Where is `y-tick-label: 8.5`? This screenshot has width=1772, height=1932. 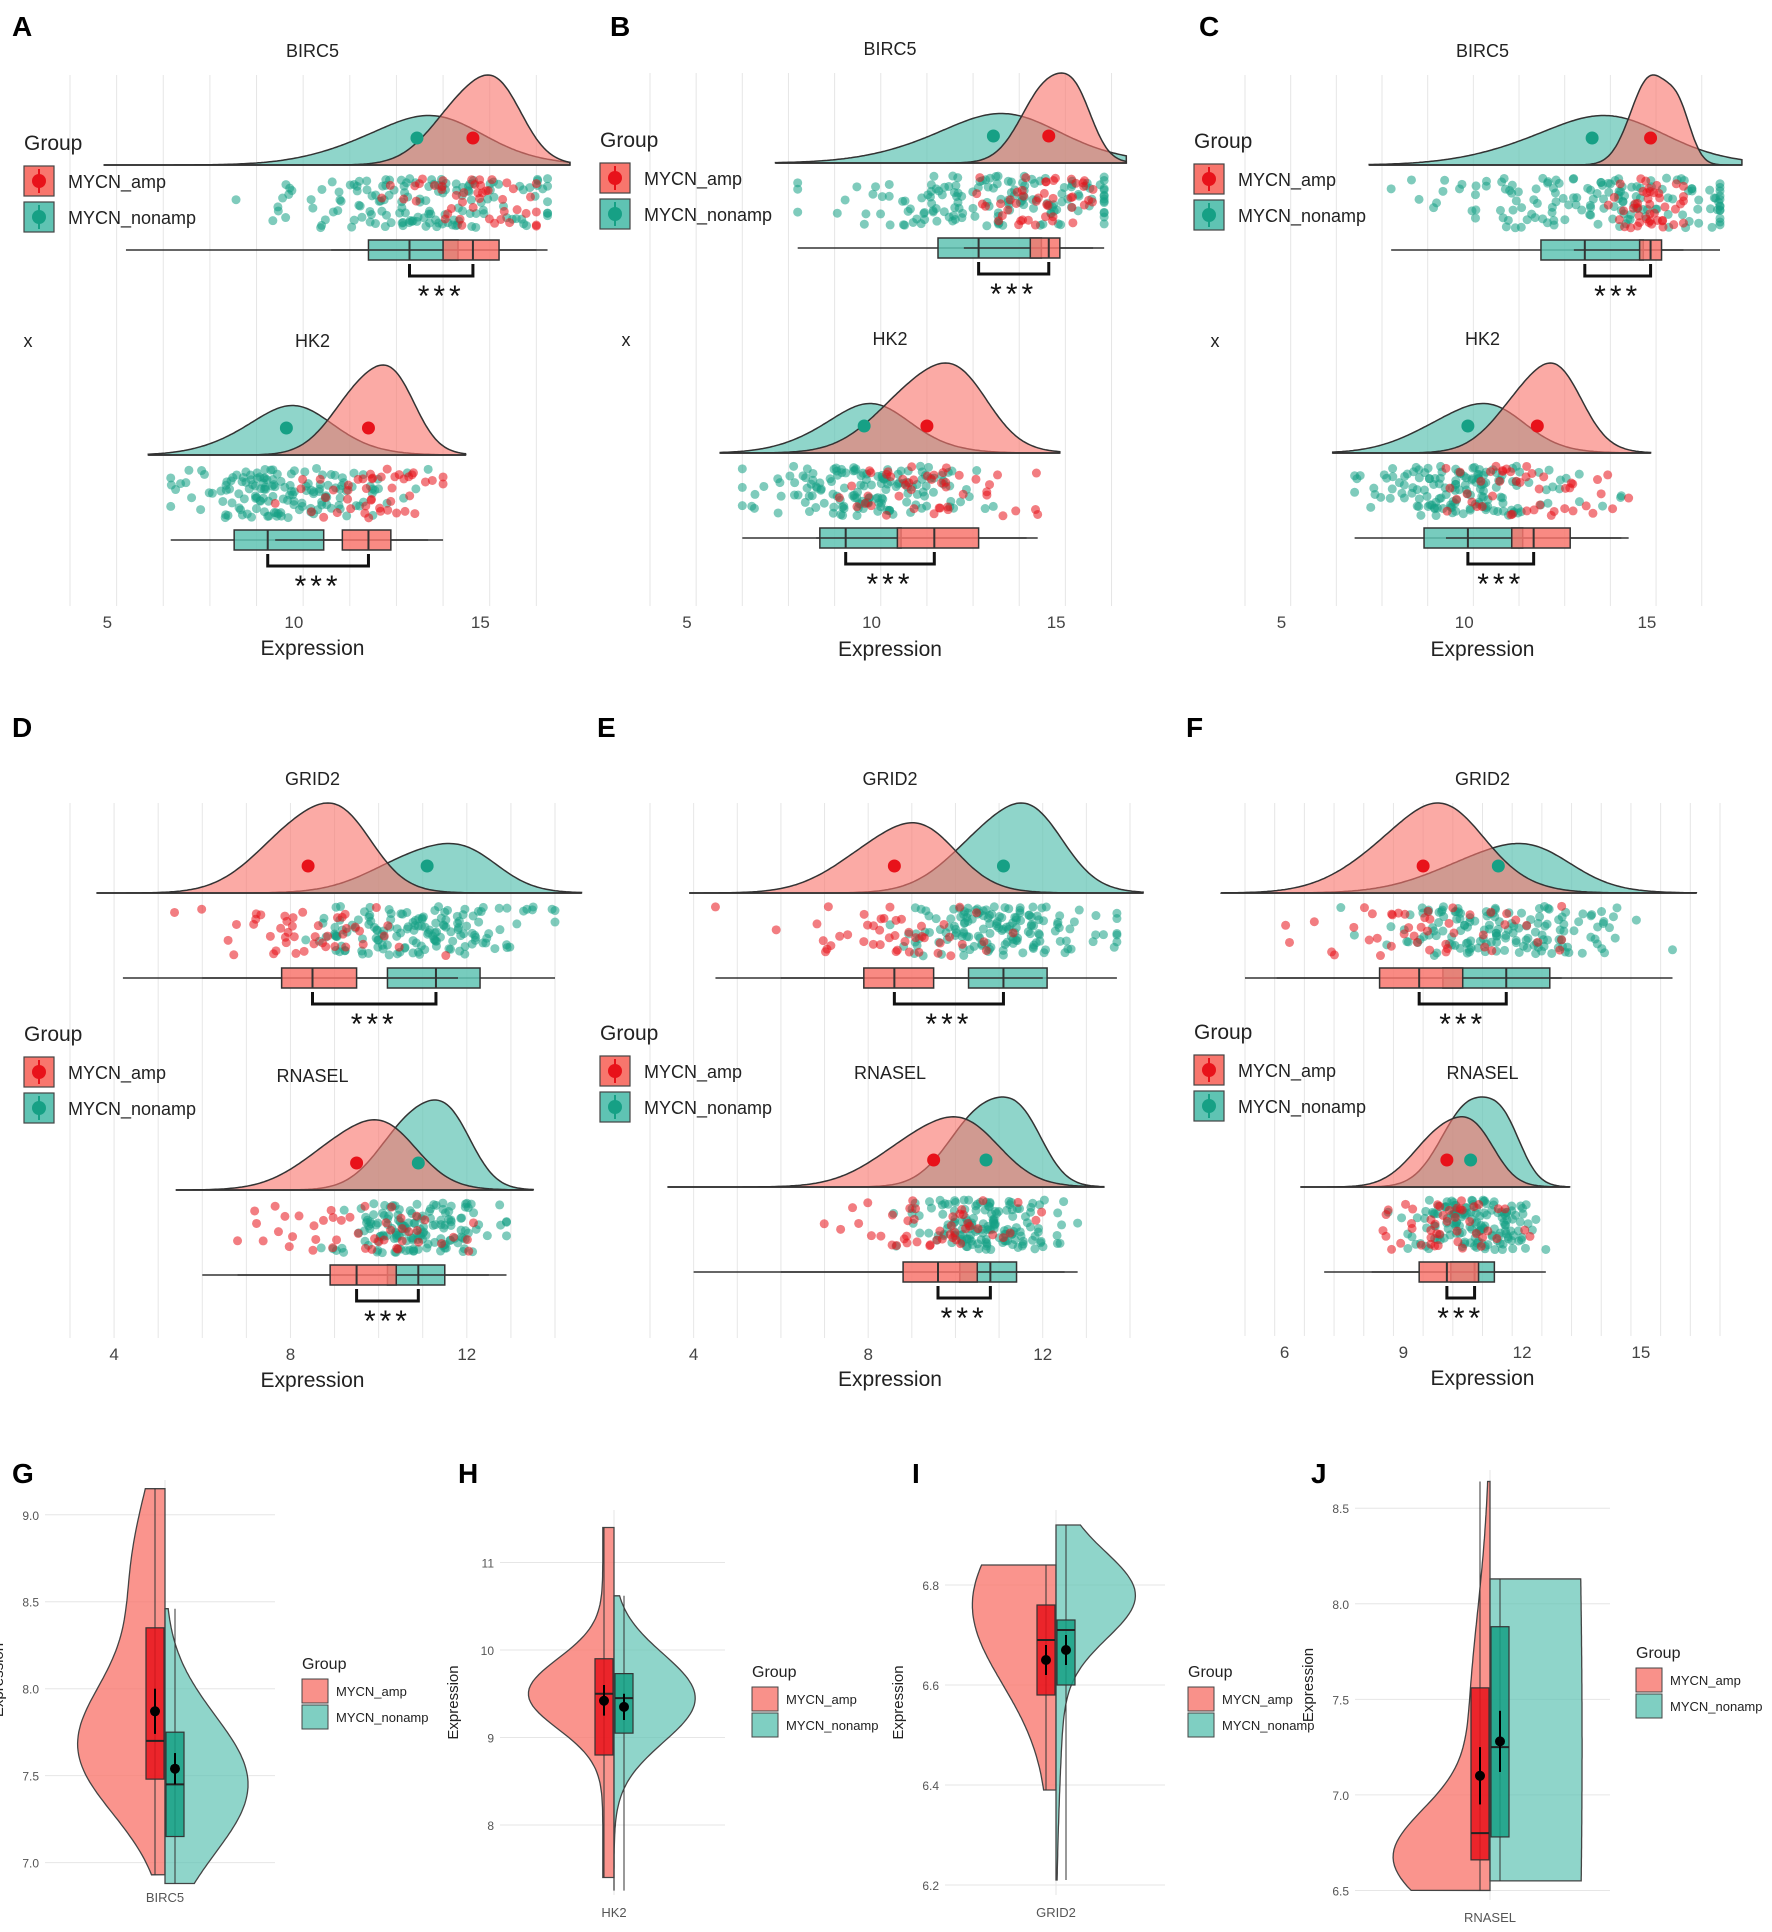 y-tick-label: 8.5 is located at coordinates (1340, 1509).